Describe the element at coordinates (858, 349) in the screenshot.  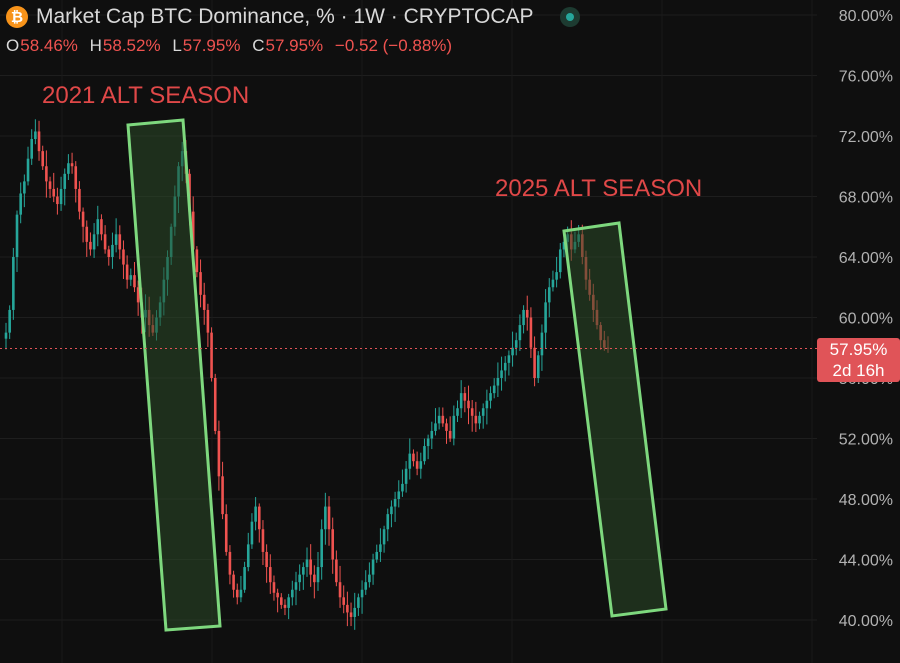
I see `last-price-value: 57.95%` at that location.